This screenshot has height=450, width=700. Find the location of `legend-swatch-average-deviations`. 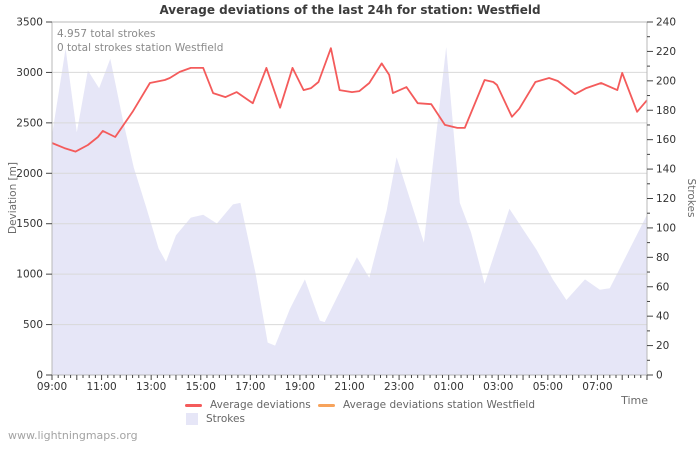

legend-swatch-average-deviations is located at coordinates (193, 405).